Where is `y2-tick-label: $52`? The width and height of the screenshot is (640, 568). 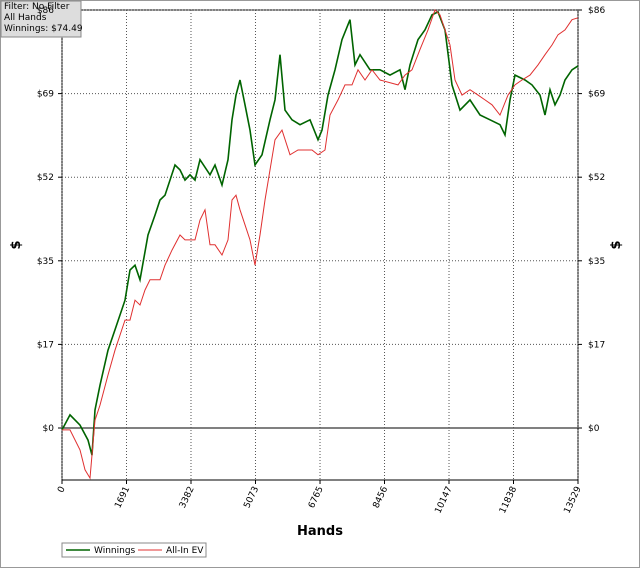
y2-tick-label: $52 is located at coordinates (596, 178).